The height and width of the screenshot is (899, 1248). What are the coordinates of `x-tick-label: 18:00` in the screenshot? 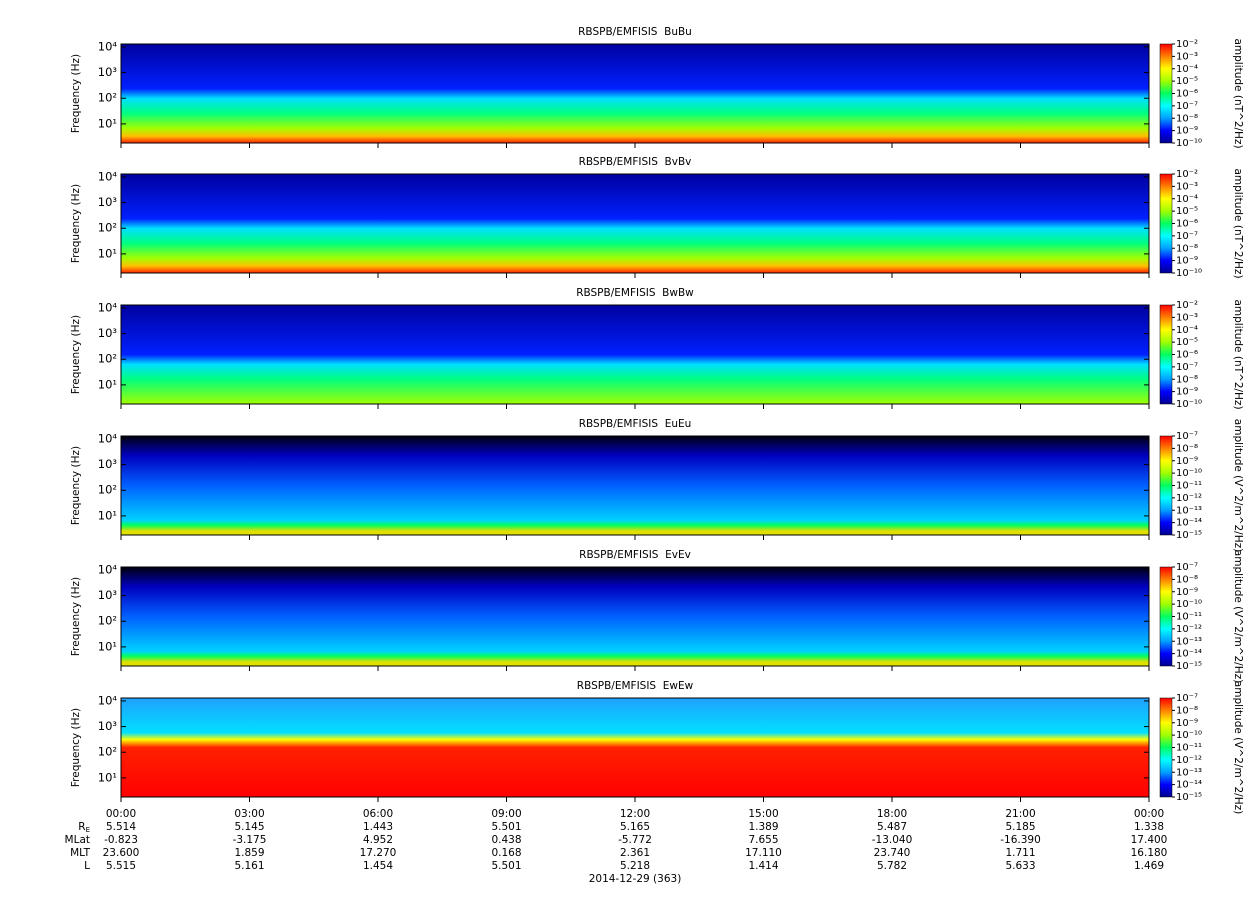 It's located at (892, 814).